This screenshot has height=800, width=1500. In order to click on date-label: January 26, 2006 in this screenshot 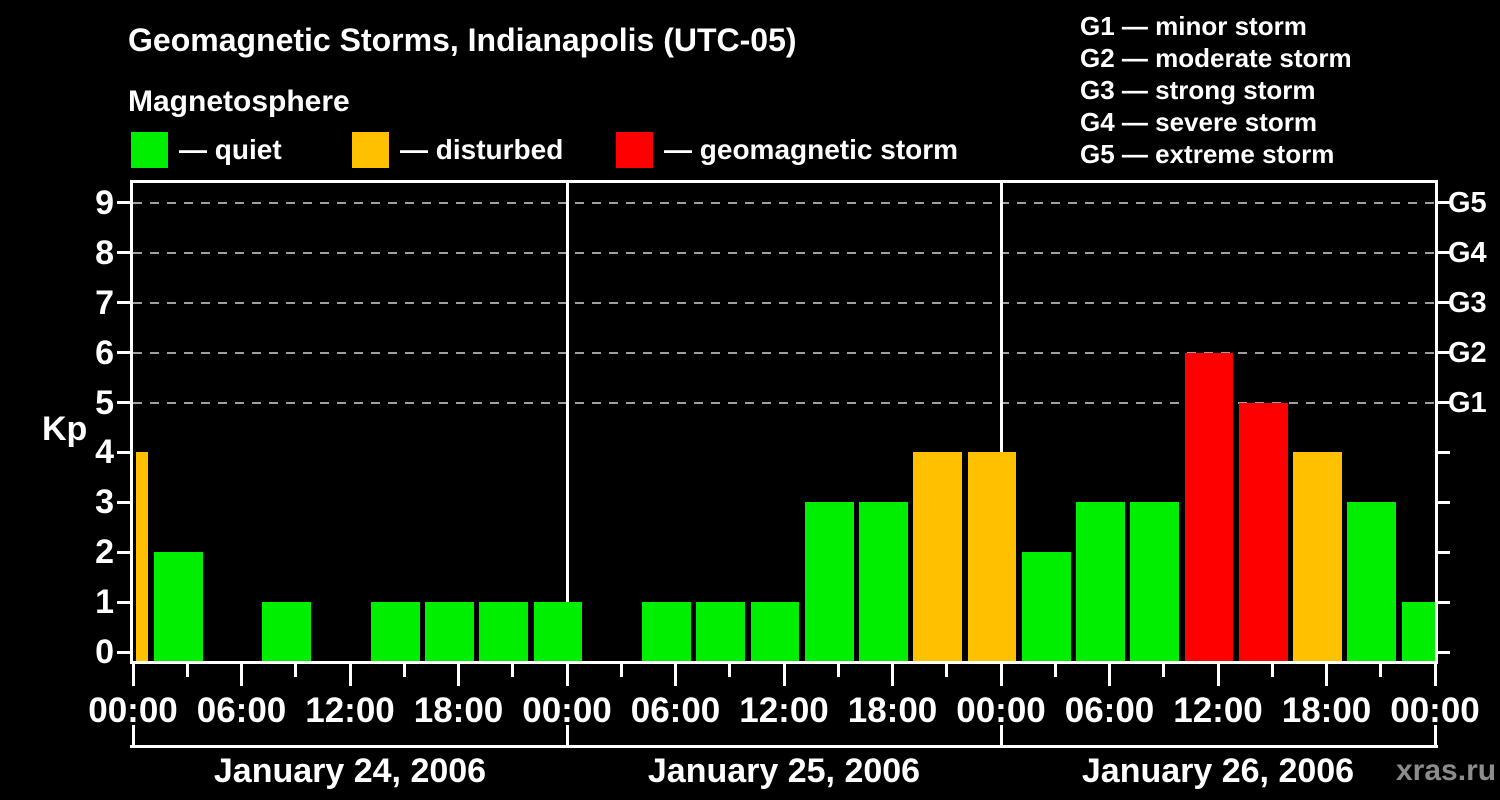, I will do `click(1218, 771)`.